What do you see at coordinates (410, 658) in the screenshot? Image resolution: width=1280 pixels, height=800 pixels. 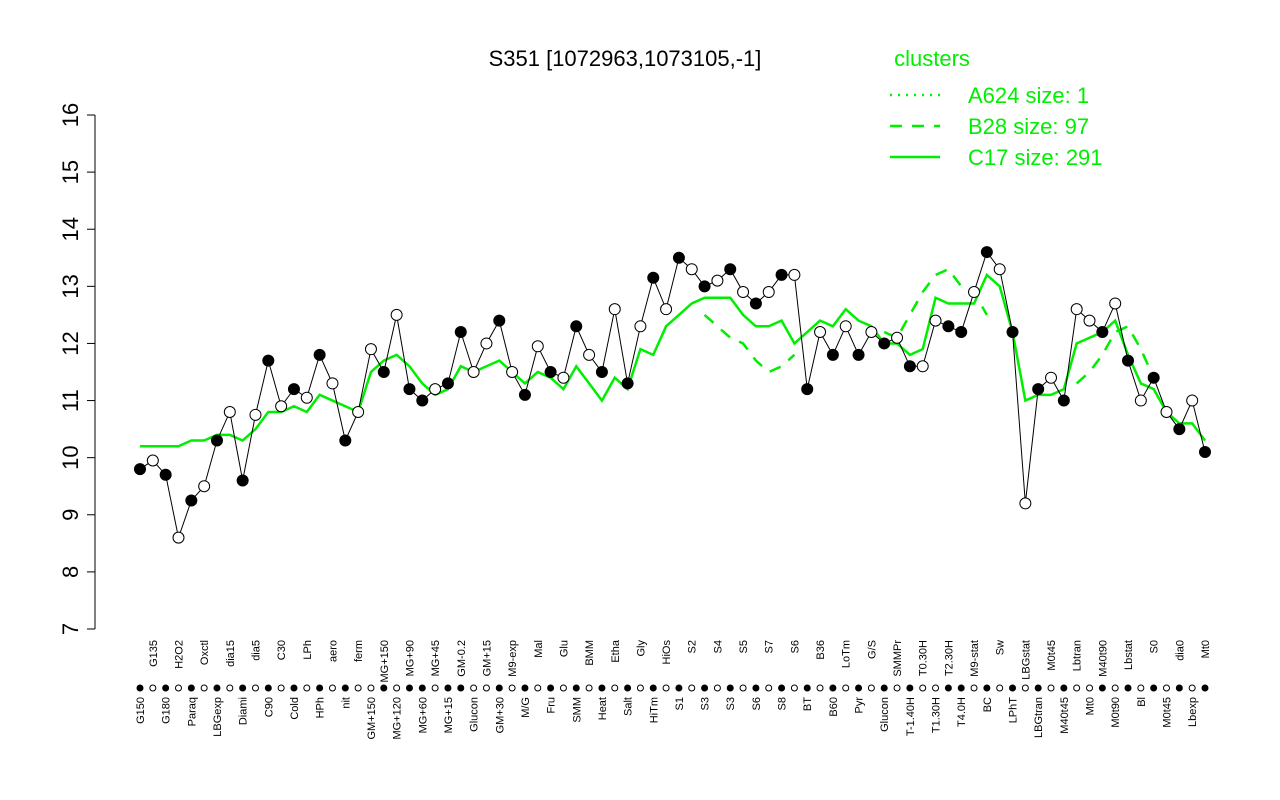 I see `x-tick-label: MG+90` at bounding box center [410, 658].